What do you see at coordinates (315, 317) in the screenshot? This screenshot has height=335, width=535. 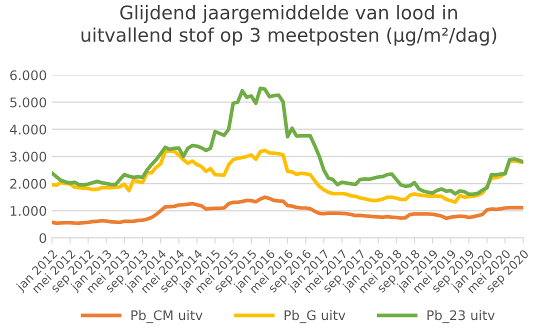 I see `legend-label: Pb_G uitv` at bounding box center [315, 317].